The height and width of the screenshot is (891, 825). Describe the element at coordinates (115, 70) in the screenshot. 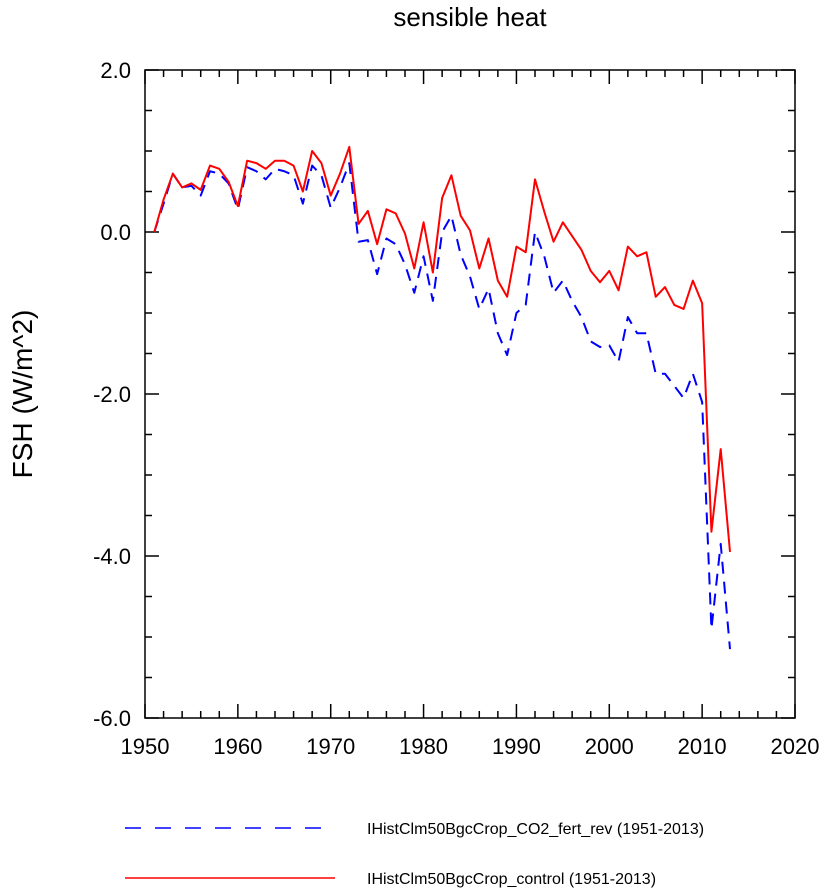

I see `y-tick-label: 2.0` at that location.